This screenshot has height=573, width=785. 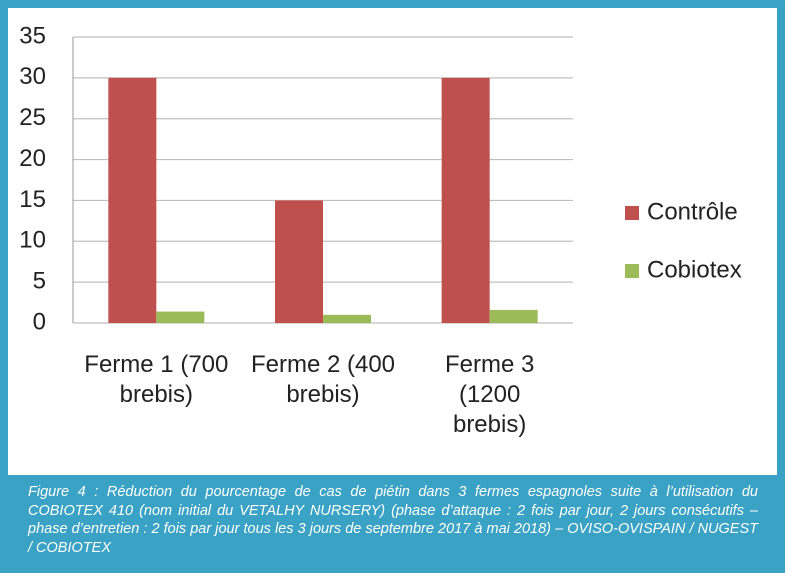 I want to click on x-tick-label: Ferme 1 (700 brebis), so click(x=156, y=379).